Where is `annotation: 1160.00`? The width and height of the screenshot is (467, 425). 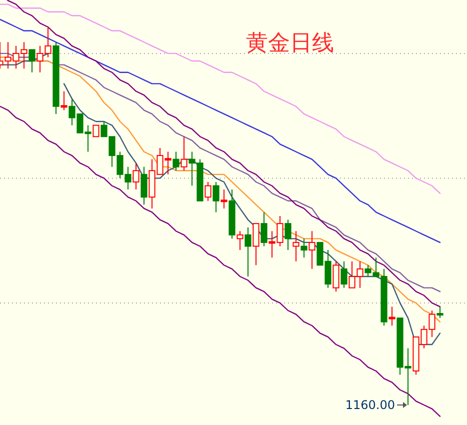 annotation: 1160.00 is located at coordinates (370, 405).